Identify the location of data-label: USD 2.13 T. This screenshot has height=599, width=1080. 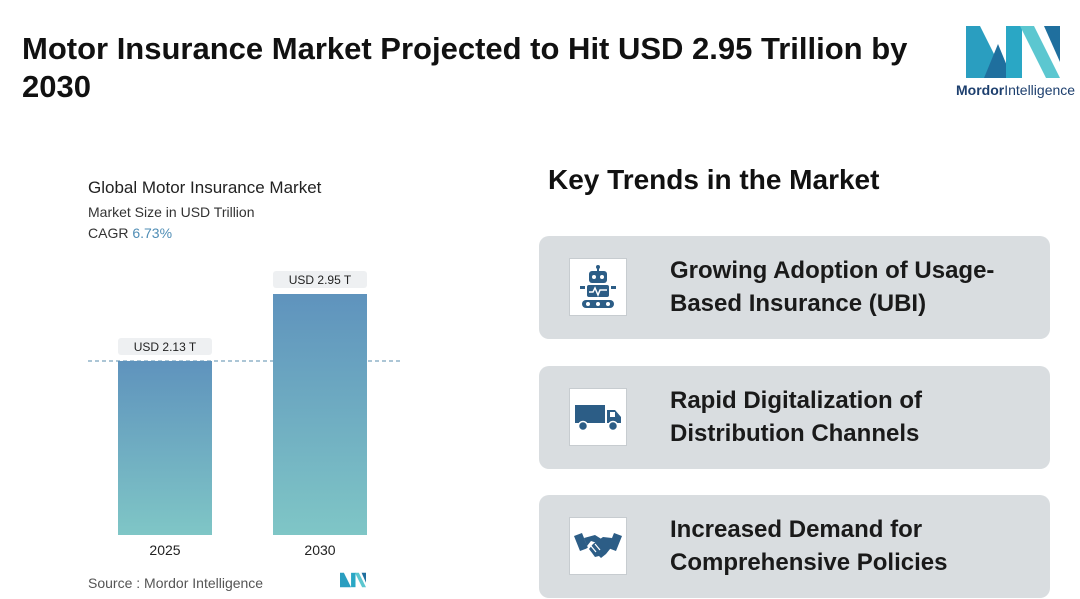
(165, 347).